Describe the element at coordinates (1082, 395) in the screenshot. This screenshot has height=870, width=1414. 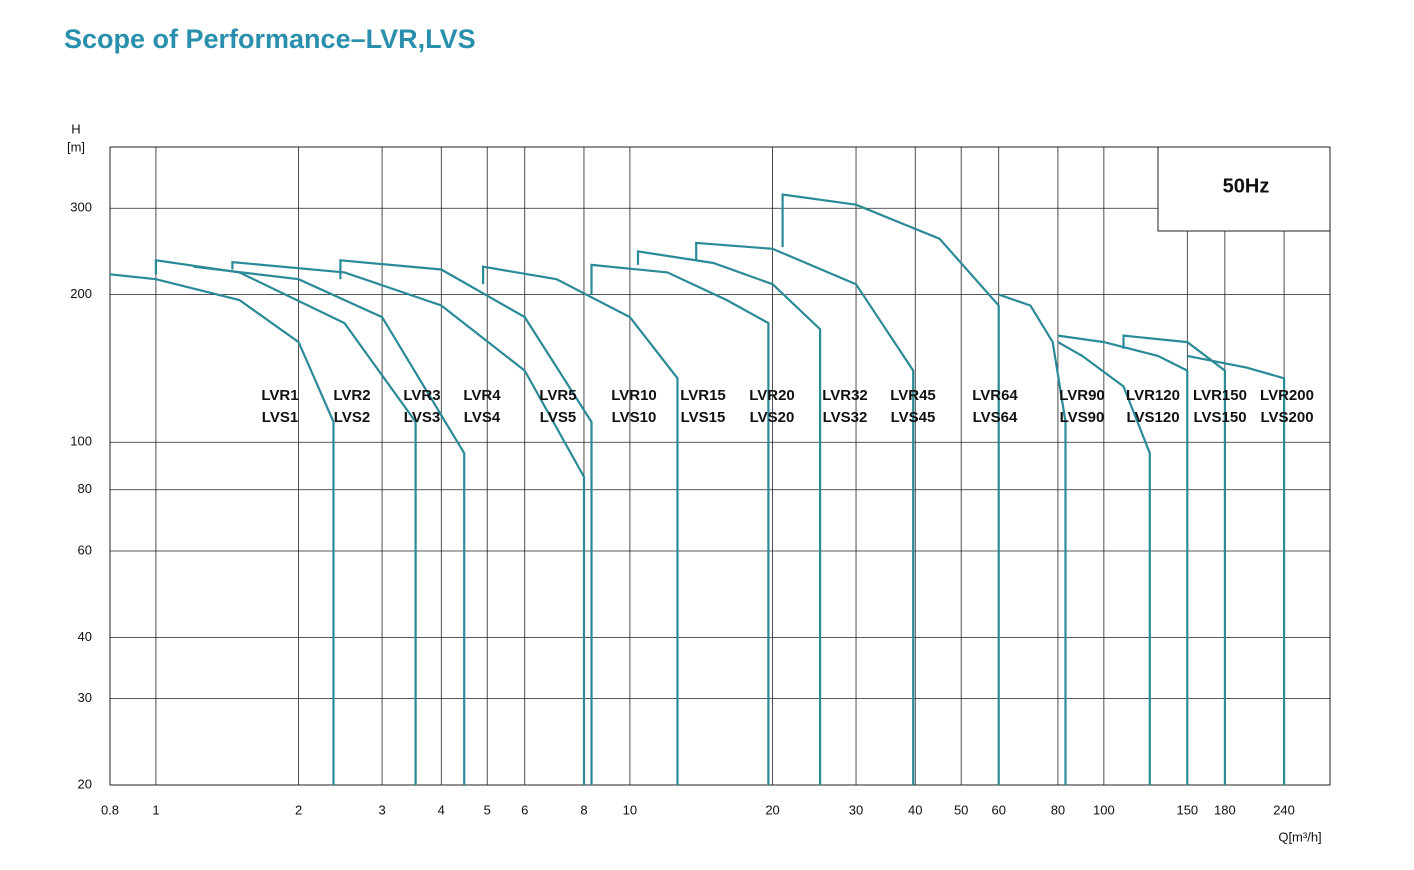
I see `series-label: LVR90` at that location.